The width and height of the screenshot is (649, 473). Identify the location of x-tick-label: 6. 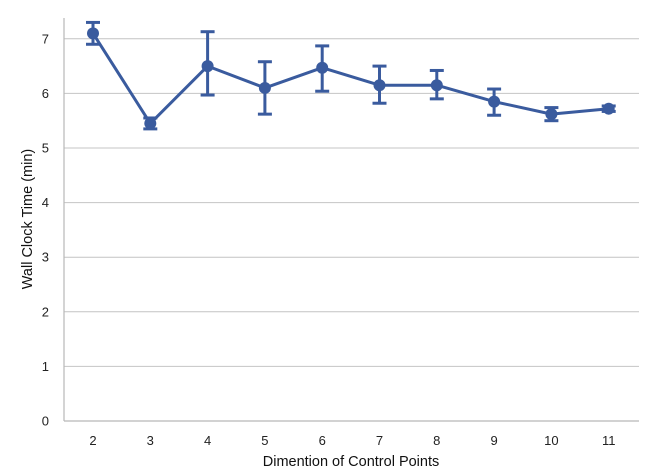
(322, 440).